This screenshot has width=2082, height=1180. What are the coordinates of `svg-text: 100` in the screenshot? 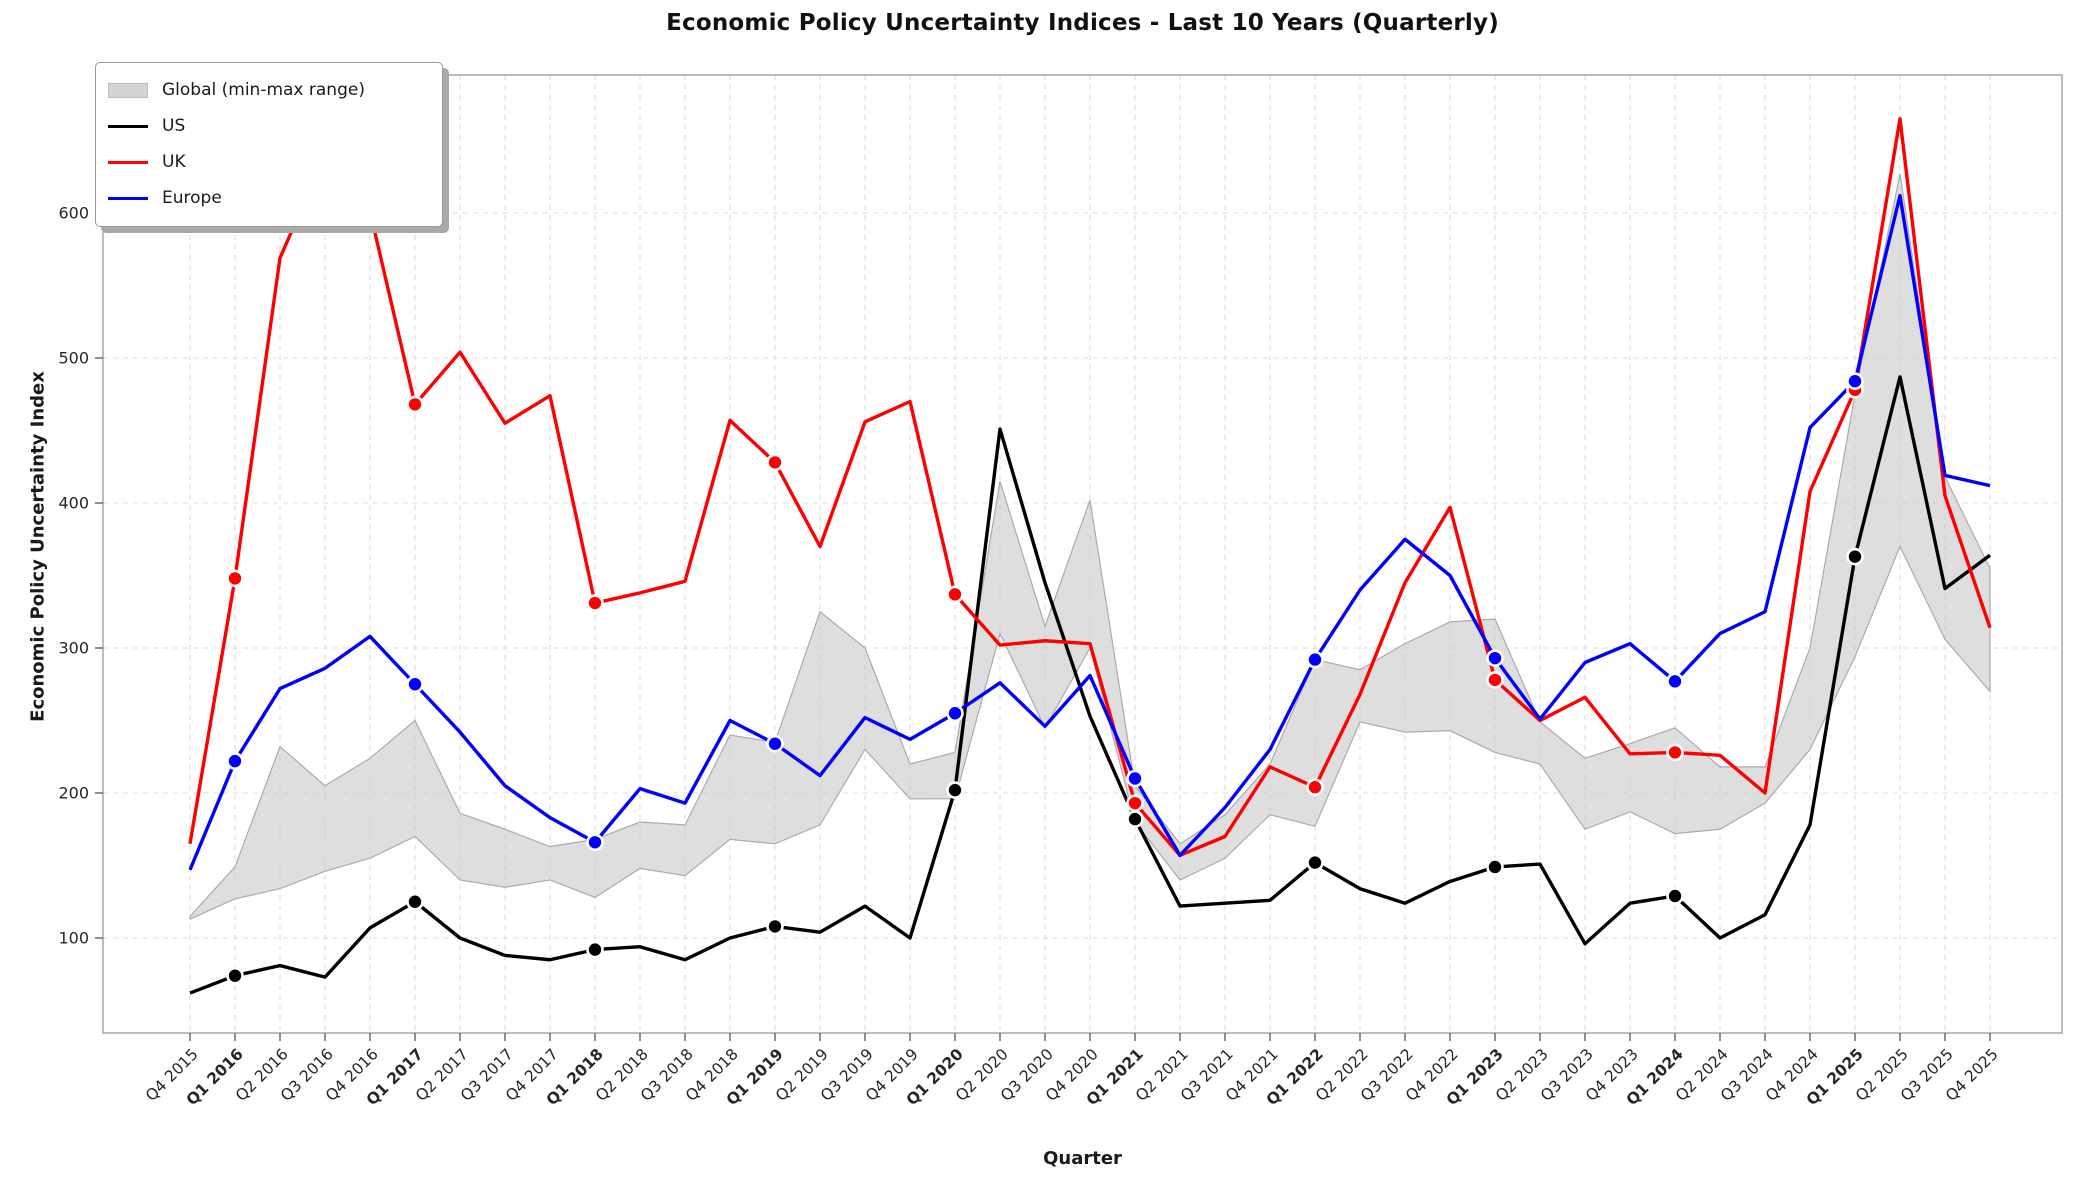 It's located at (73, 938).